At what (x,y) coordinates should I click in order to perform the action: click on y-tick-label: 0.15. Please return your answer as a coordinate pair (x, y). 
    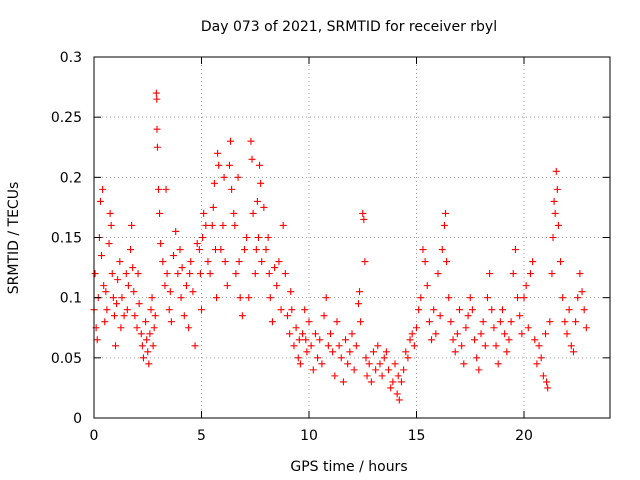
    Looking at the image, I should click on (66, 239).